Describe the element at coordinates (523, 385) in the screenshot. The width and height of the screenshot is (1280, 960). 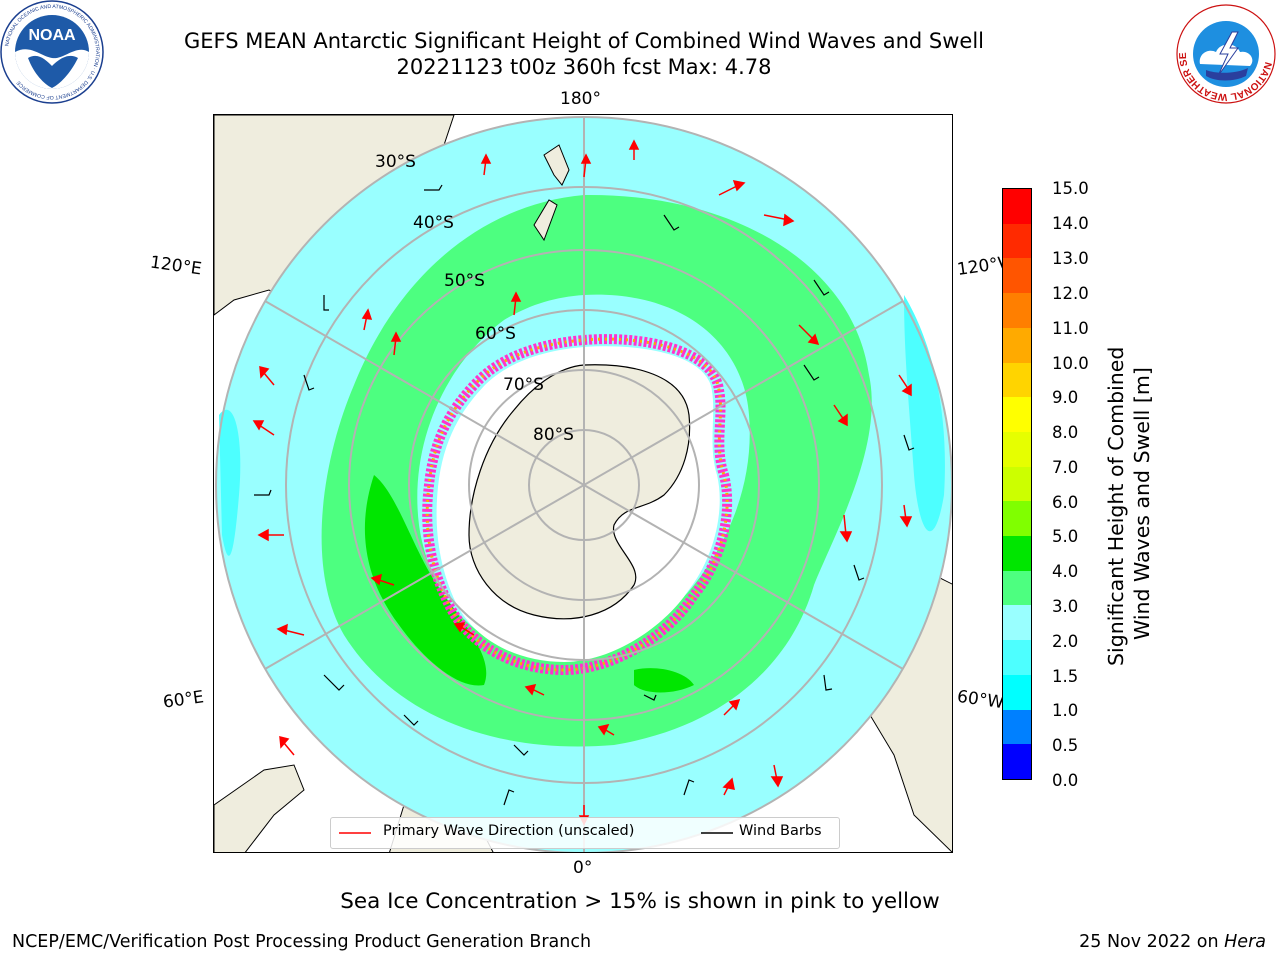
I see `lat-label-70s: 70°S` at that location.